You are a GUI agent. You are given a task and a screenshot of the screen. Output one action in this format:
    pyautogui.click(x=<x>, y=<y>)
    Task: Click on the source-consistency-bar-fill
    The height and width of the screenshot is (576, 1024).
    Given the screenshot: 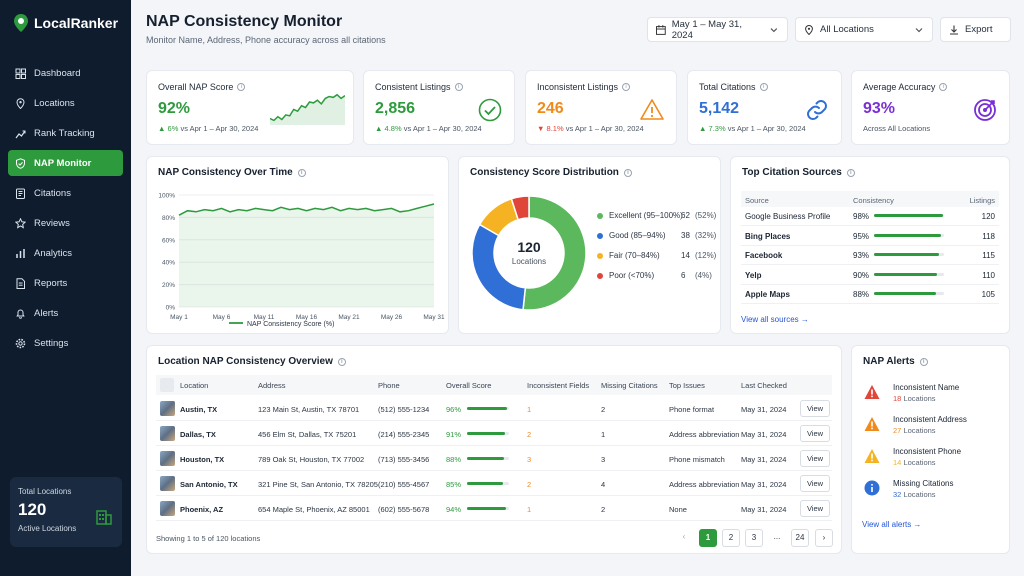 What is the action you would take?
    pyautogui.click(x=908, y=215)
    